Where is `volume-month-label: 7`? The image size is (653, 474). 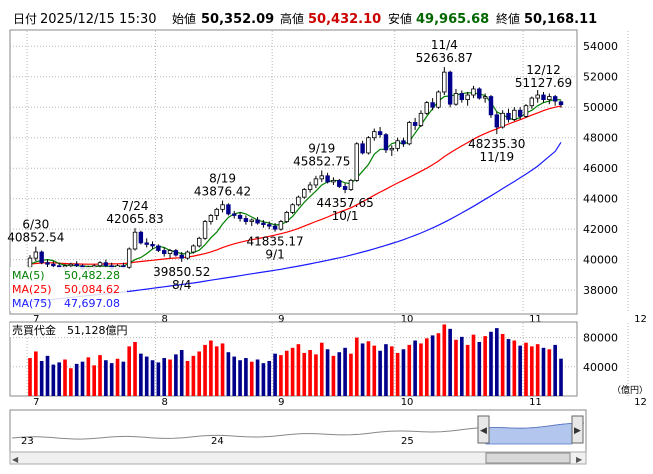
volume-month-label: 7 is located at coordinates (36, 402).